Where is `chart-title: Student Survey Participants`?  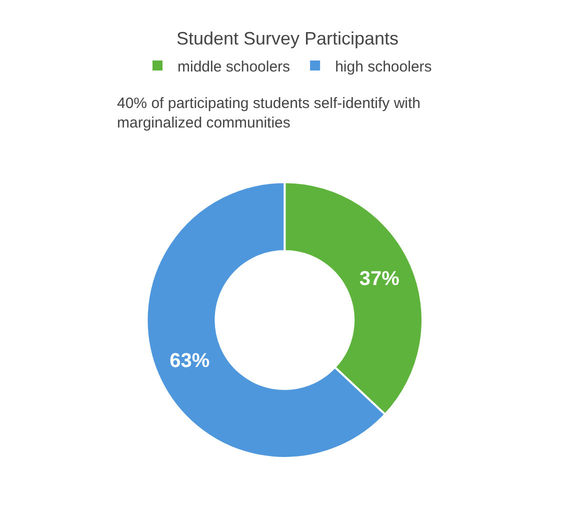
chart-title: Student Survey Participants is located at coordinates (287, 38).